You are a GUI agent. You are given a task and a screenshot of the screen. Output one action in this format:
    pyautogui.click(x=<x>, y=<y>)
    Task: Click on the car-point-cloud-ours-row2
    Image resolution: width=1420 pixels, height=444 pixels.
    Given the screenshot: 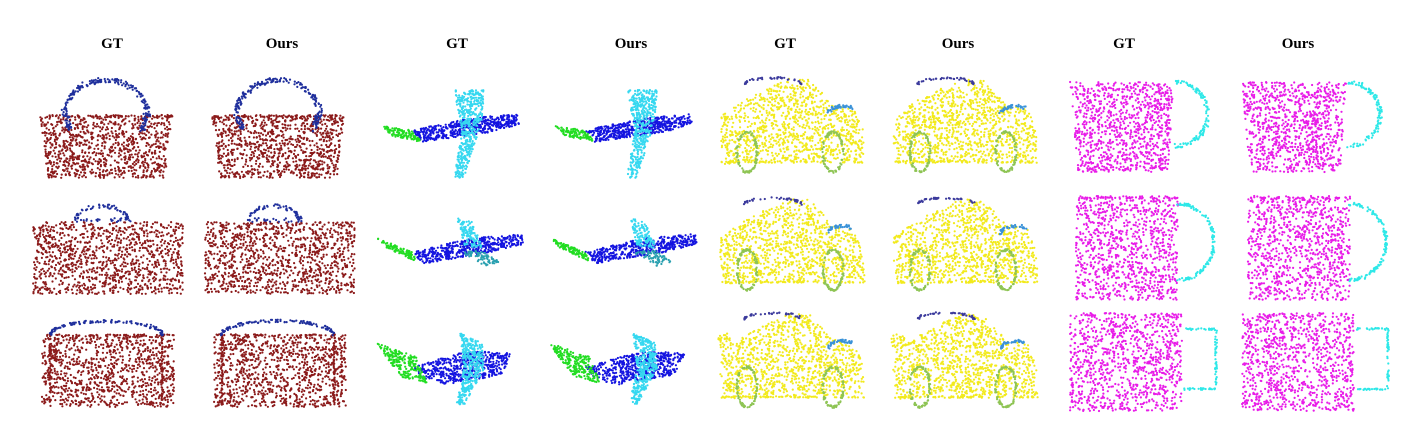 What is the action you would take?
    pyautogui.click(x=968, y=250)
    